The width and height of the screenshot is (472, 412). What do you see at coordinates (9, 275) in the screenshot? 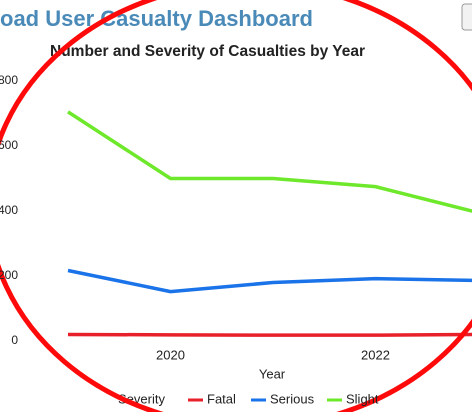
I see `y-tick-label: 200` at bounding box center [9, 275].